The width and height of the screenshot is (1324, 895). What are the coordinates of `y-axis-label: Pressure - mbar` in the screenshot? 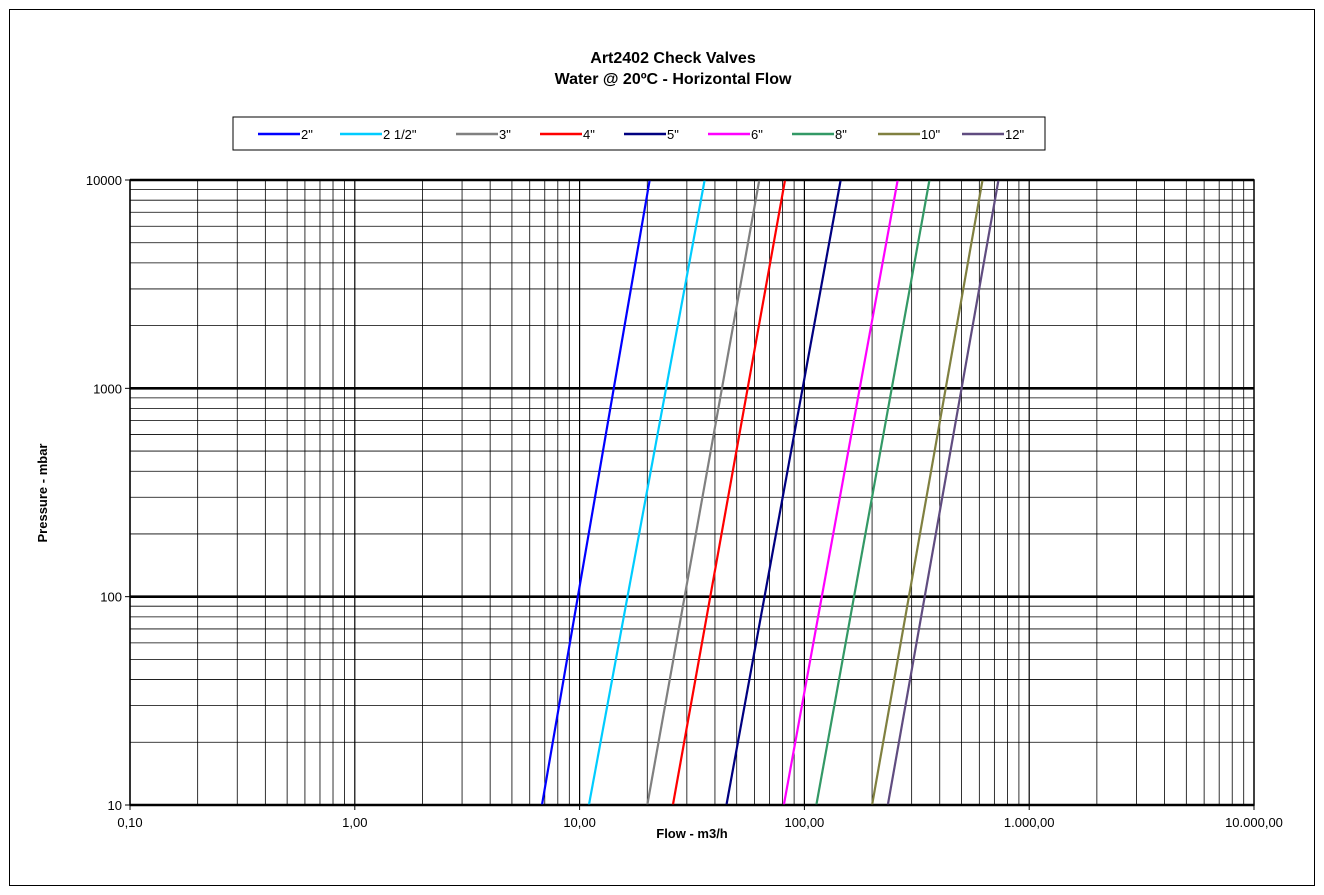 It's located at (42, 493).